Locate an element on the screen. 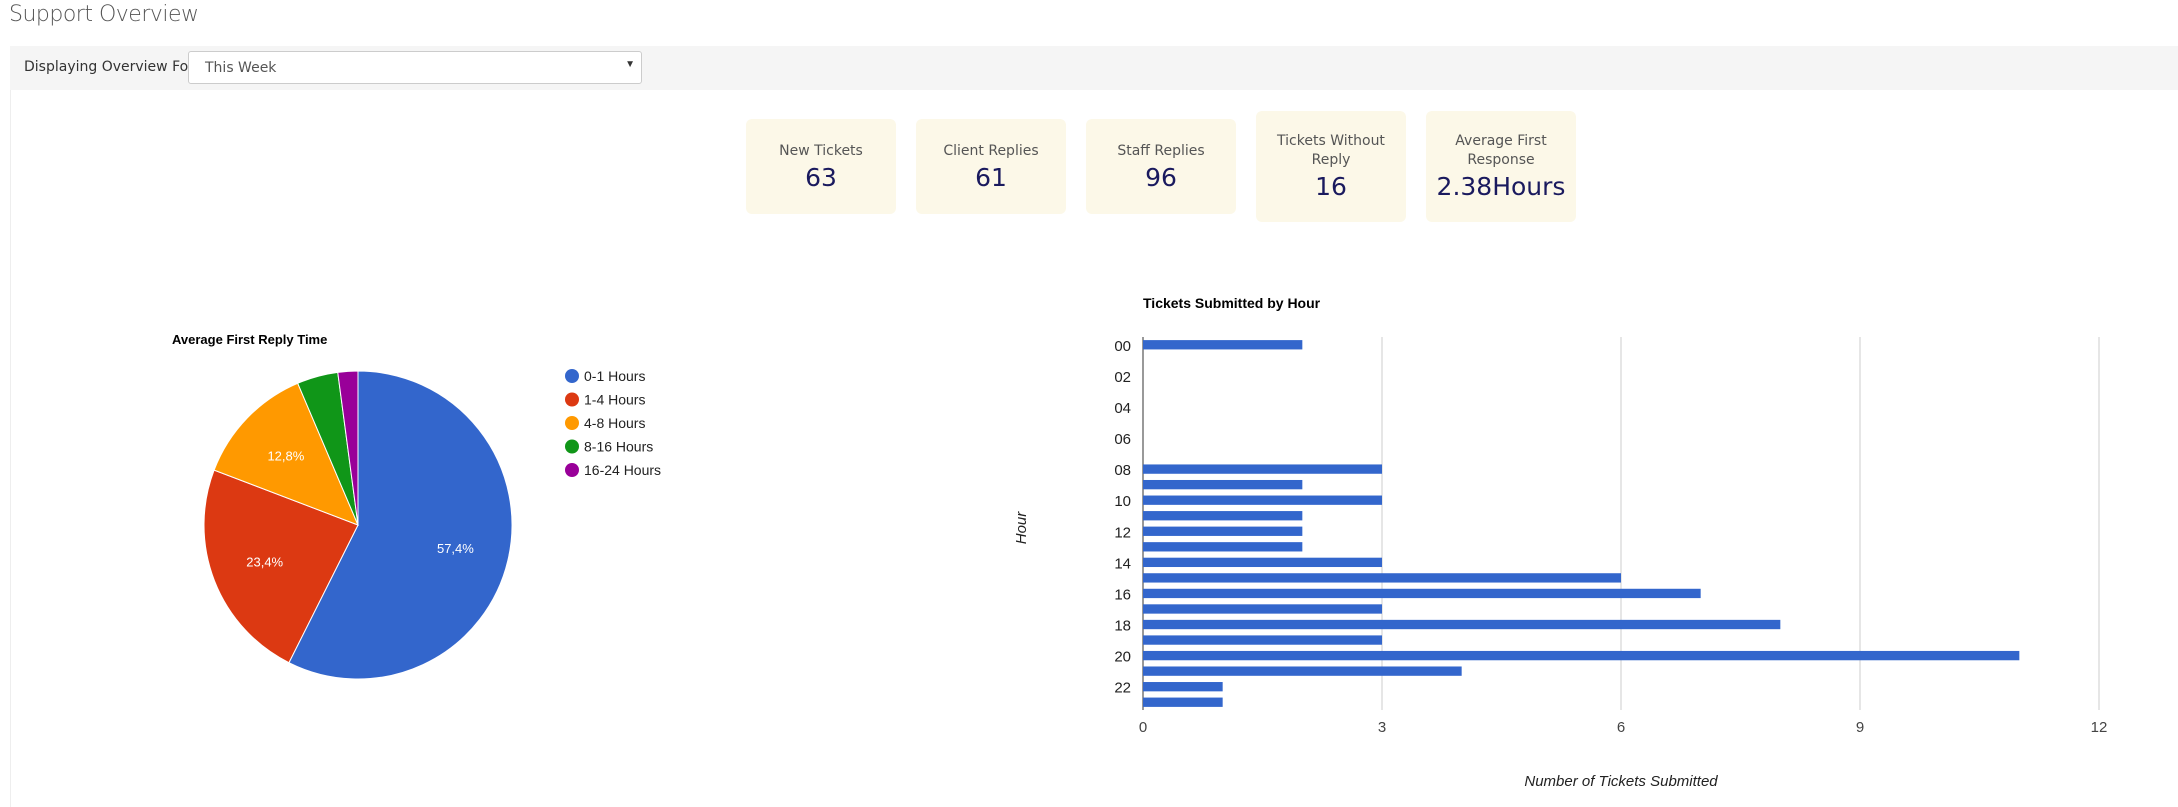 The image size is (2178, 807). y-tick-label: 22 is located at coordinates (1122, 688).